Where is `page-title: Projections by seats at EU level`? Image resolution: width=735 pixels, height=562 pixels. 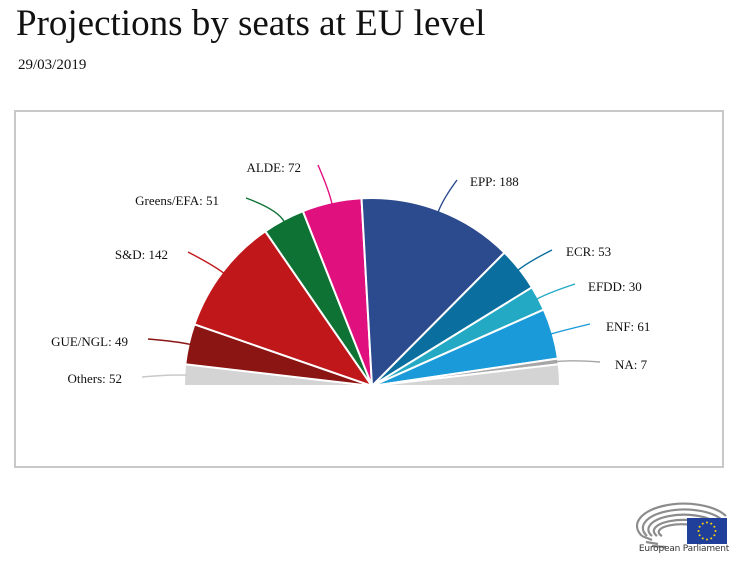 page-title: Projections by seats at EU level is located at coordinates (251, 23).